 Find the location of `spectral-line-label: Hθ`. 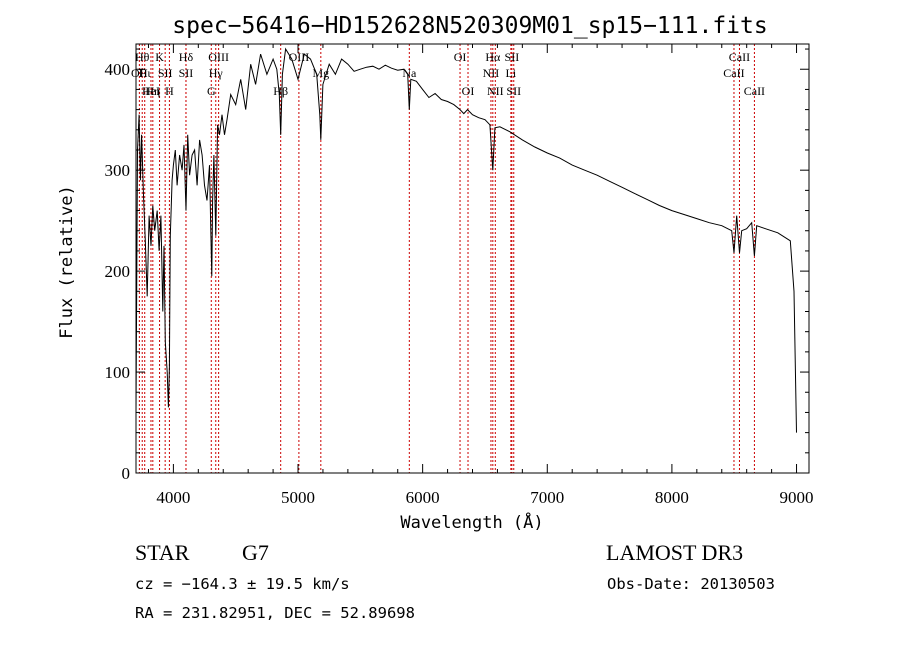

spectral-line-label: Hθ is located at coordinates (142, 57).